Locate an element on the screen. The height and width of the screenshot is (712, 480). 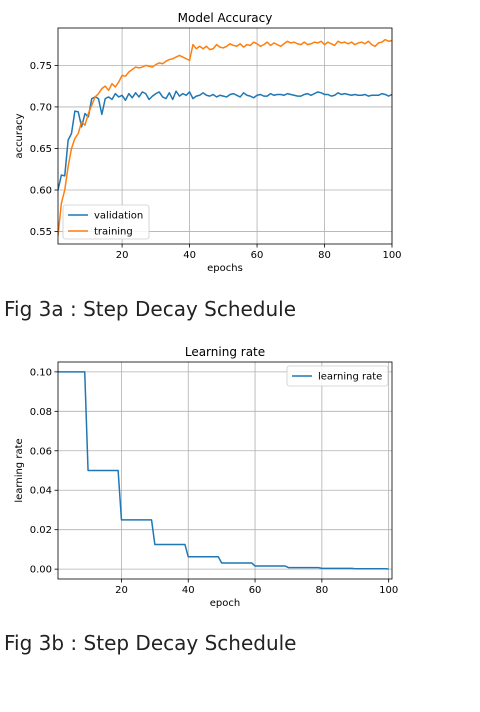
y-tick-label: 0.02 is located at coordinates (41, 530).